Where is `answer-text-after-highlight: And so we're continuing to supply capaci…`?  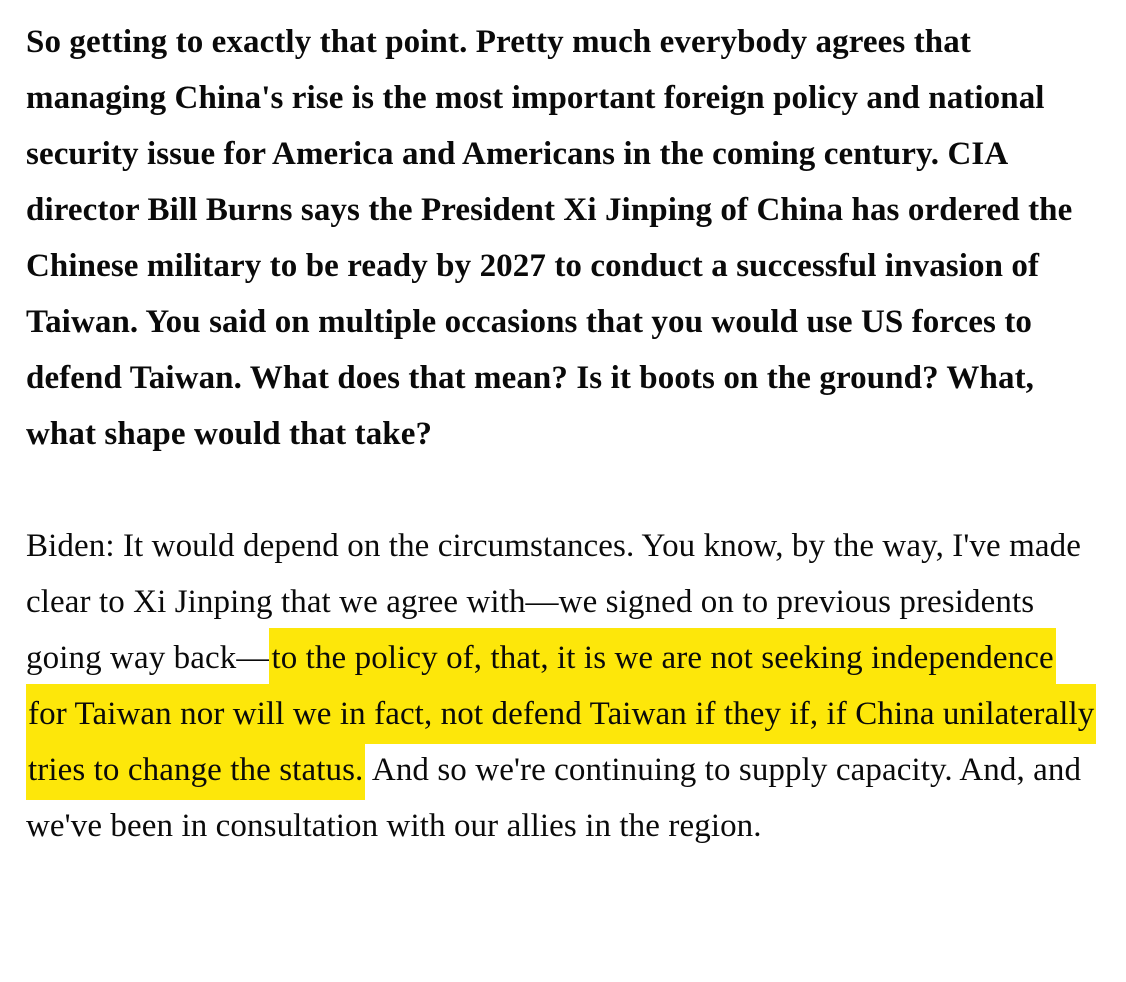
answer-text-after-highlight: And so we're continuing to supply capaci… is located at coordinates (554, 798).